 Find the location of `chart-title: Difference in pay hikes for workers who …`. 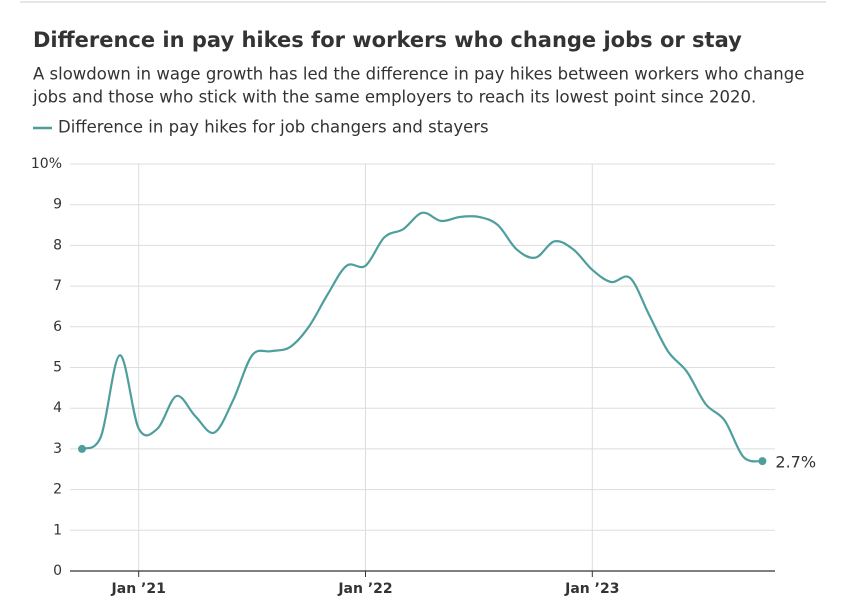

chart-title: Difference in pay hikes for workers who … is located at coordinates (387, 40).